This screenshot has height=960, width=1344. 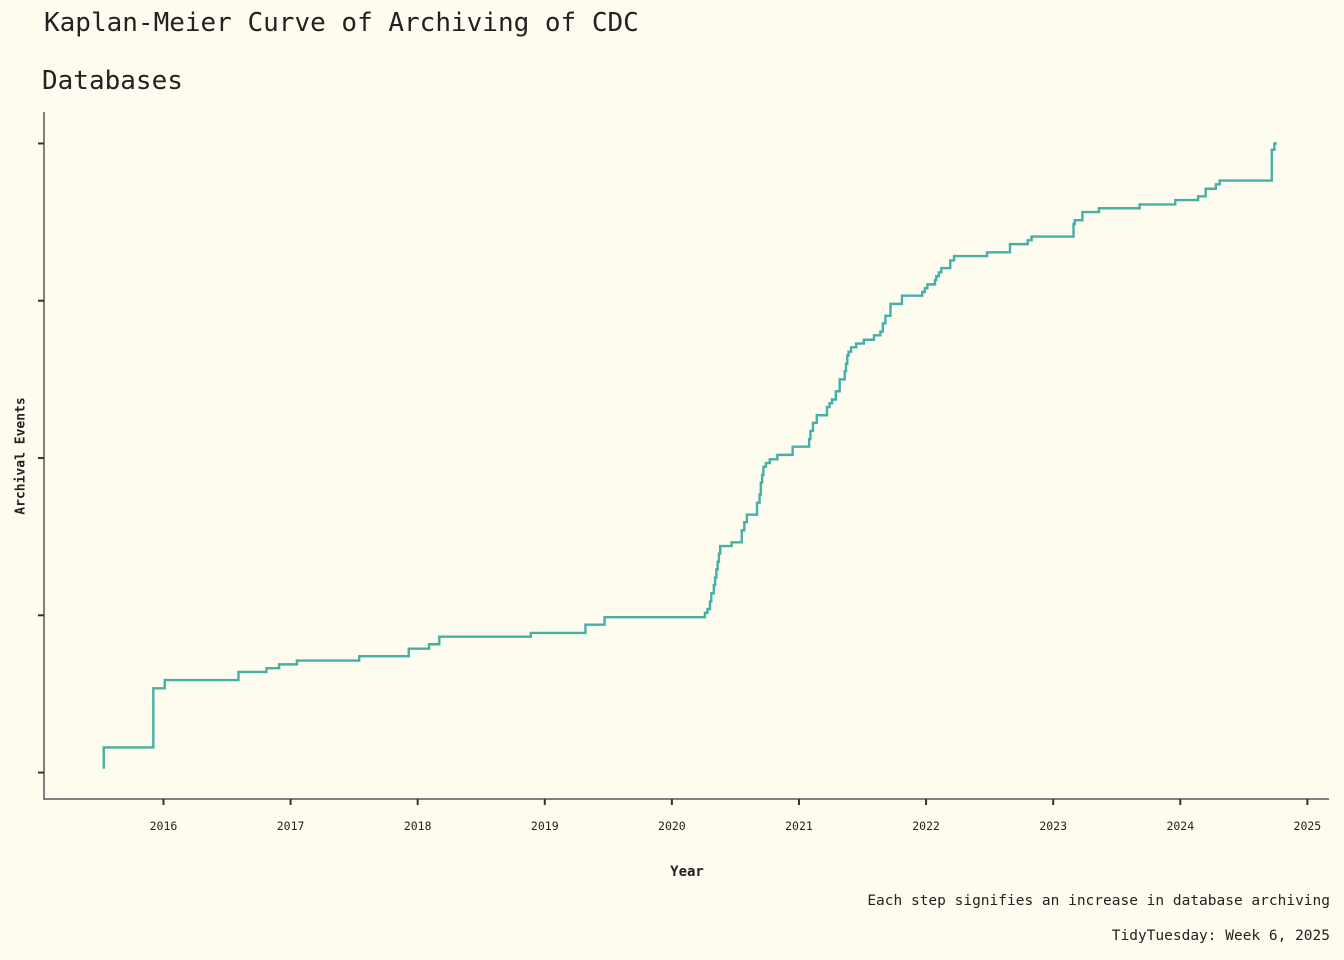 I want to click on x-tick-label-3: 2019, so click(x=545, y=826).